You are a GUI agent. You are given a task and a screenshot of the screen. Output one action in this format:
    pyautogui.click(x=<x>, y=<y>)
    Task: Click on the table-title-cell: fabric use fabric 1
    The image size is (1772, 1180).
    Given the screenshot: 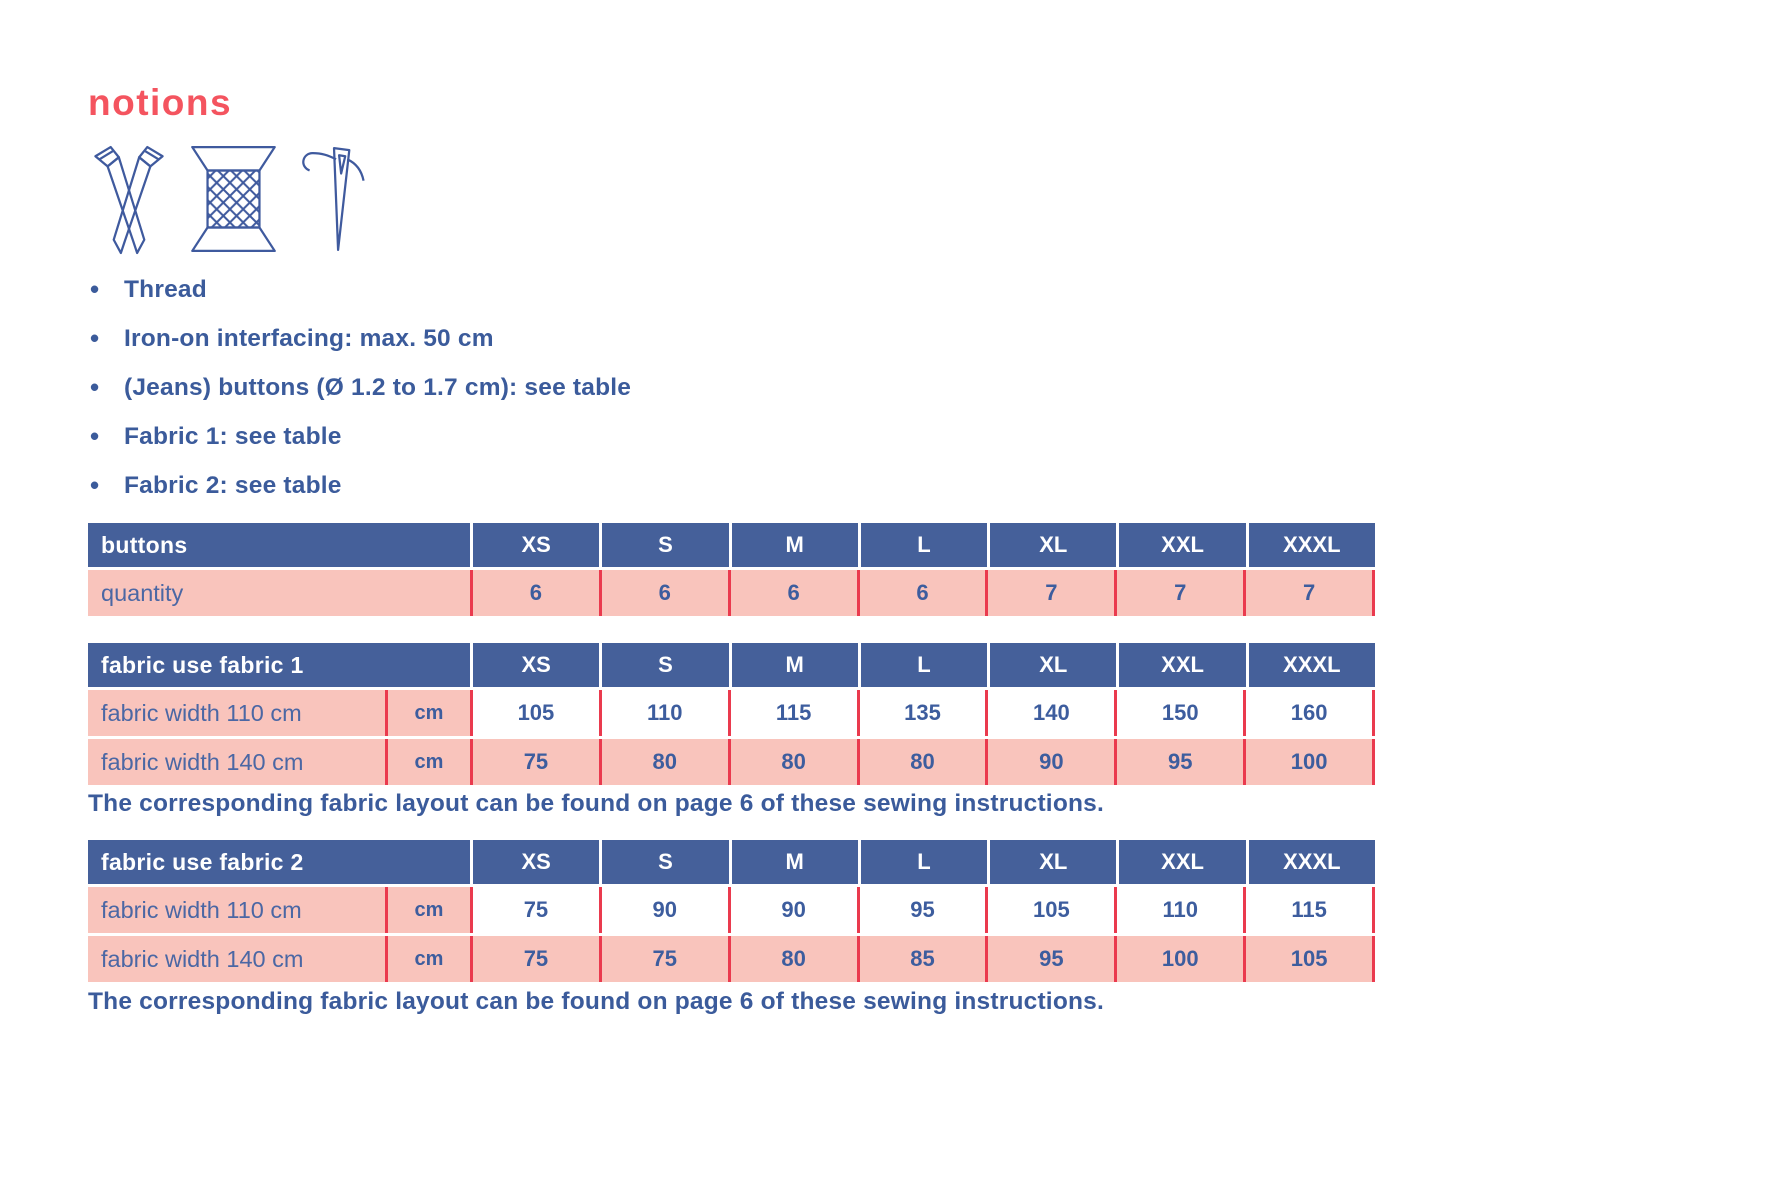 What is the action you would take?
    pyautogui.click(x=279, y=665)
    